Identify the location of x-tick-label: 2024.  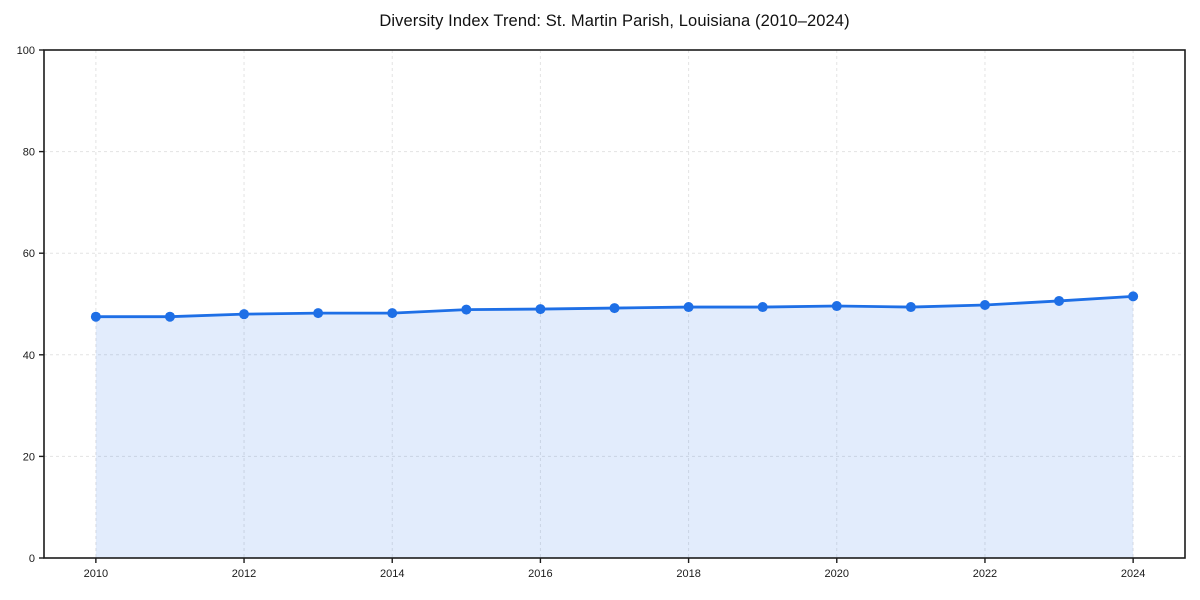
(1133, 574).